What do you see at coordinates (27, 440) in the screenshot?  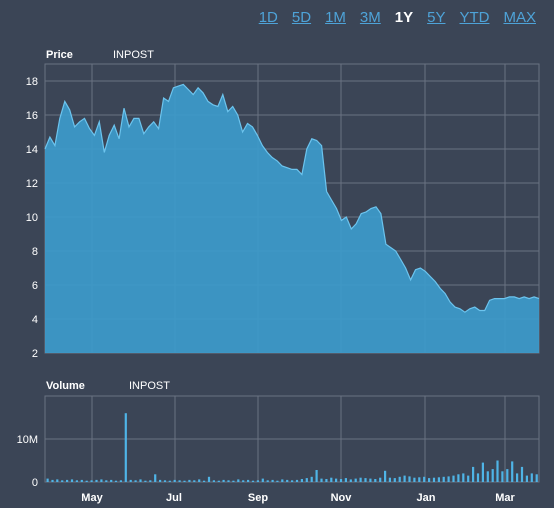 I see `volume-y-tick-label: 10M` at bounding box center [27, 440].